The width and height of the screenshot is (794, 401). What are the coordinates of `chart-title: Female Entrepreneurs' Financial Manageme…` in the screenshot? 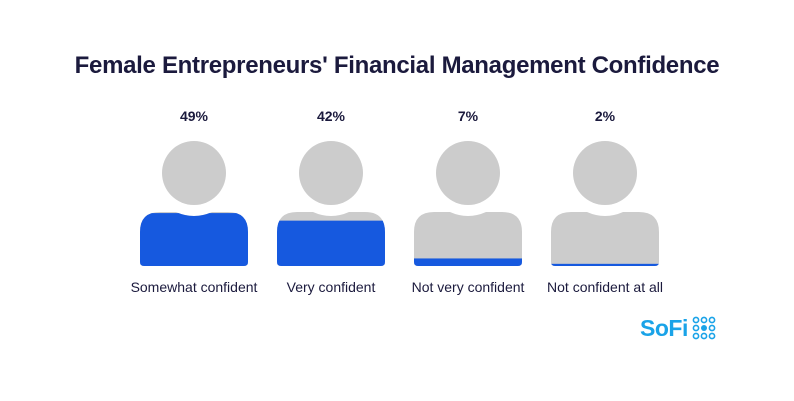 It's located at (397, 65).